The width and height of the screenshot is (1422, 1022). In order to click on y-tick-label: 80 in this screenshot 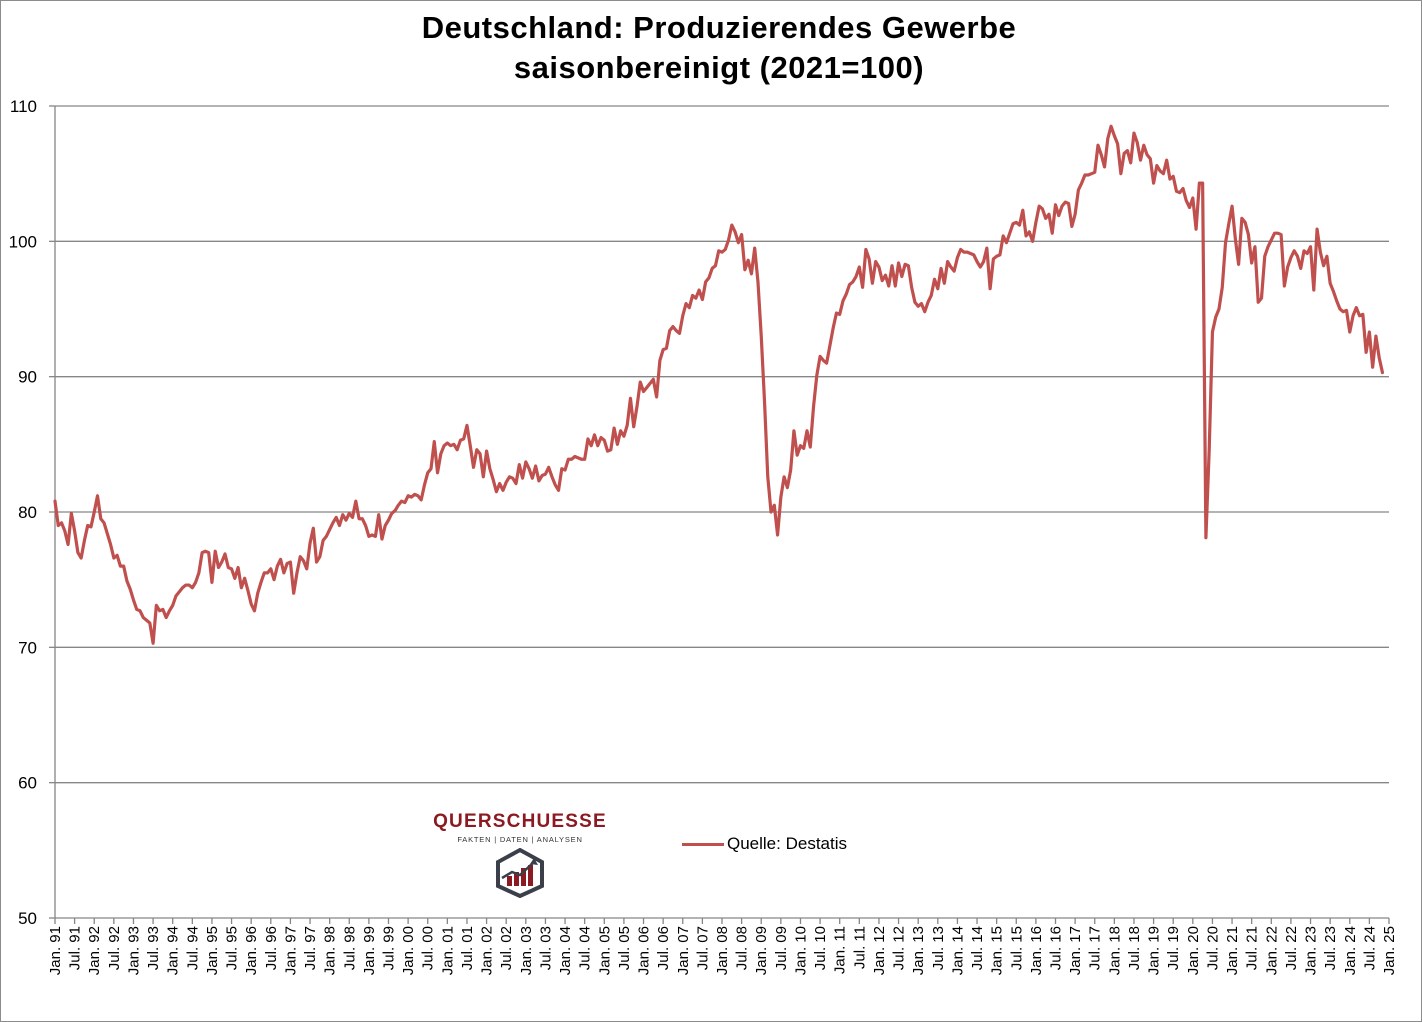, I will do `click(27, 512)`.